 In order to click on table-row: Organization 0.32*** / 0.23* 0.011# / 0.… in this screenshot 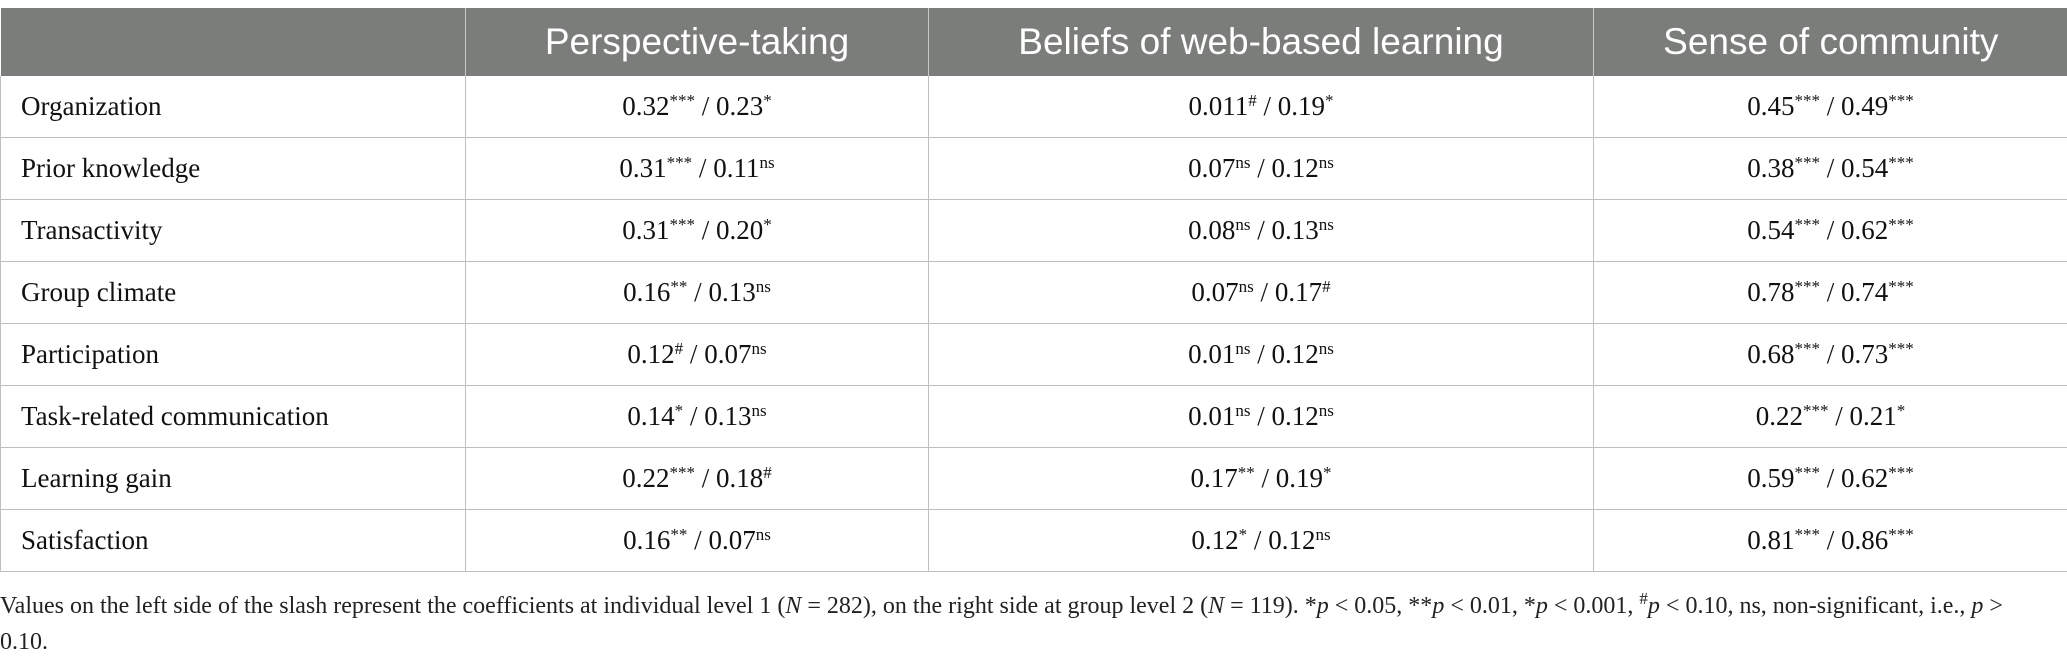, I will do `click(1033, 107)`.